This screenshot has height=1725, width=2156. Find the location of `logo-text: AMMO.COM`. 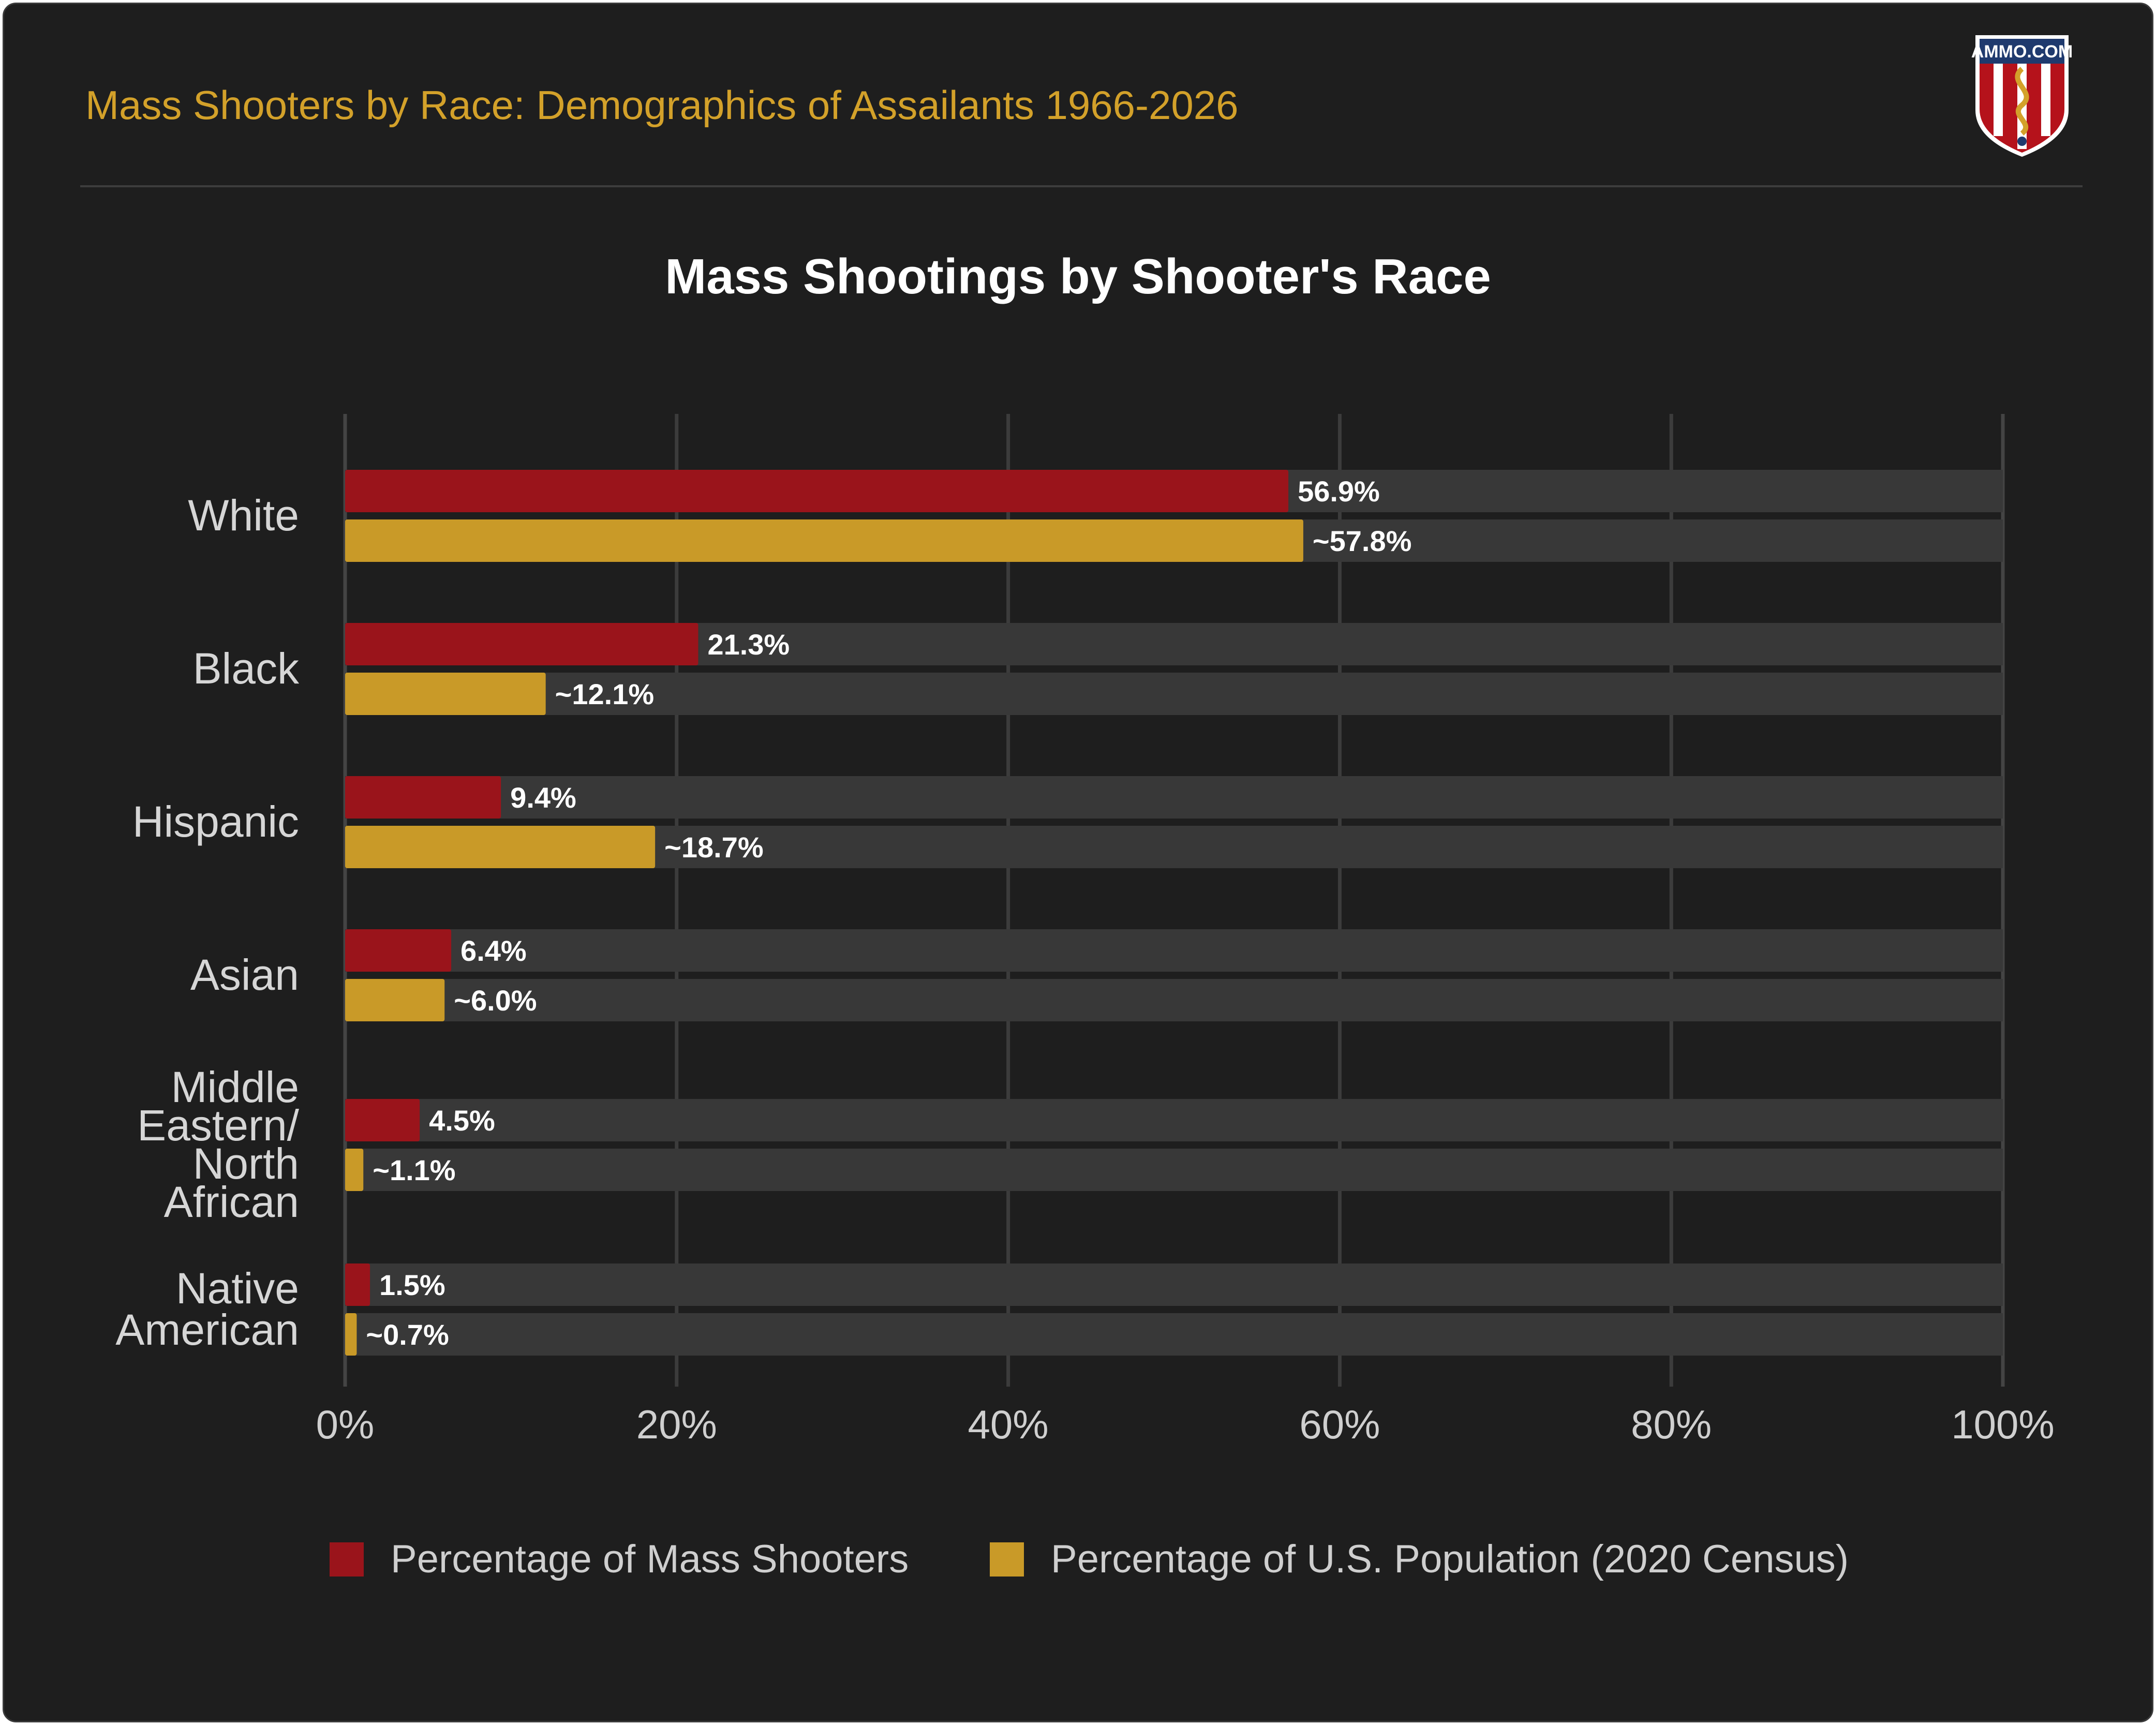

logo-text: AMMO.COM is located at coordinates (2022, 52).